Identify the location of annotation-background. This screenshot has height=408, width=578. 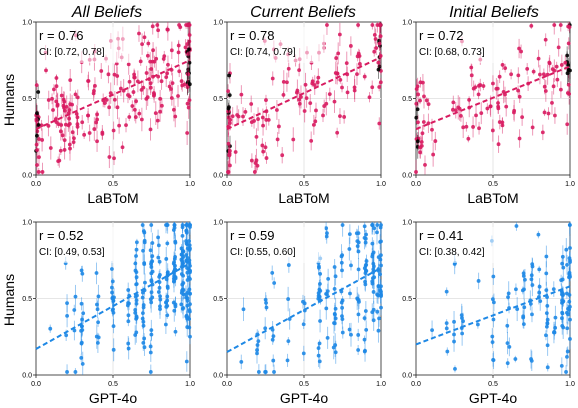
(277, 245).